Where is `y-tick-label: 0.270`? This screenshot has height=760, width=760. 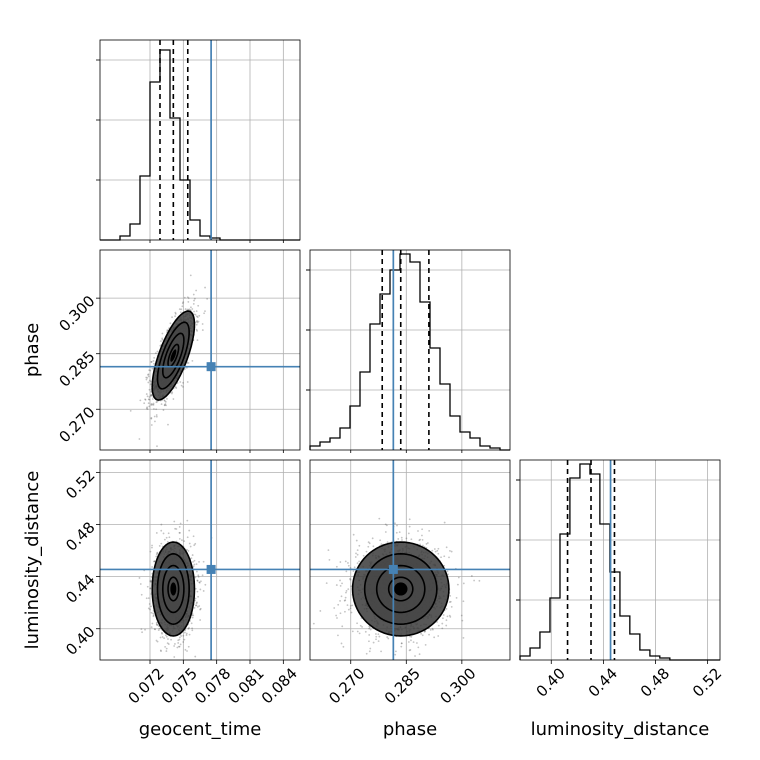
y-tick-label: 0.270 is located at coordinates (76, 424).